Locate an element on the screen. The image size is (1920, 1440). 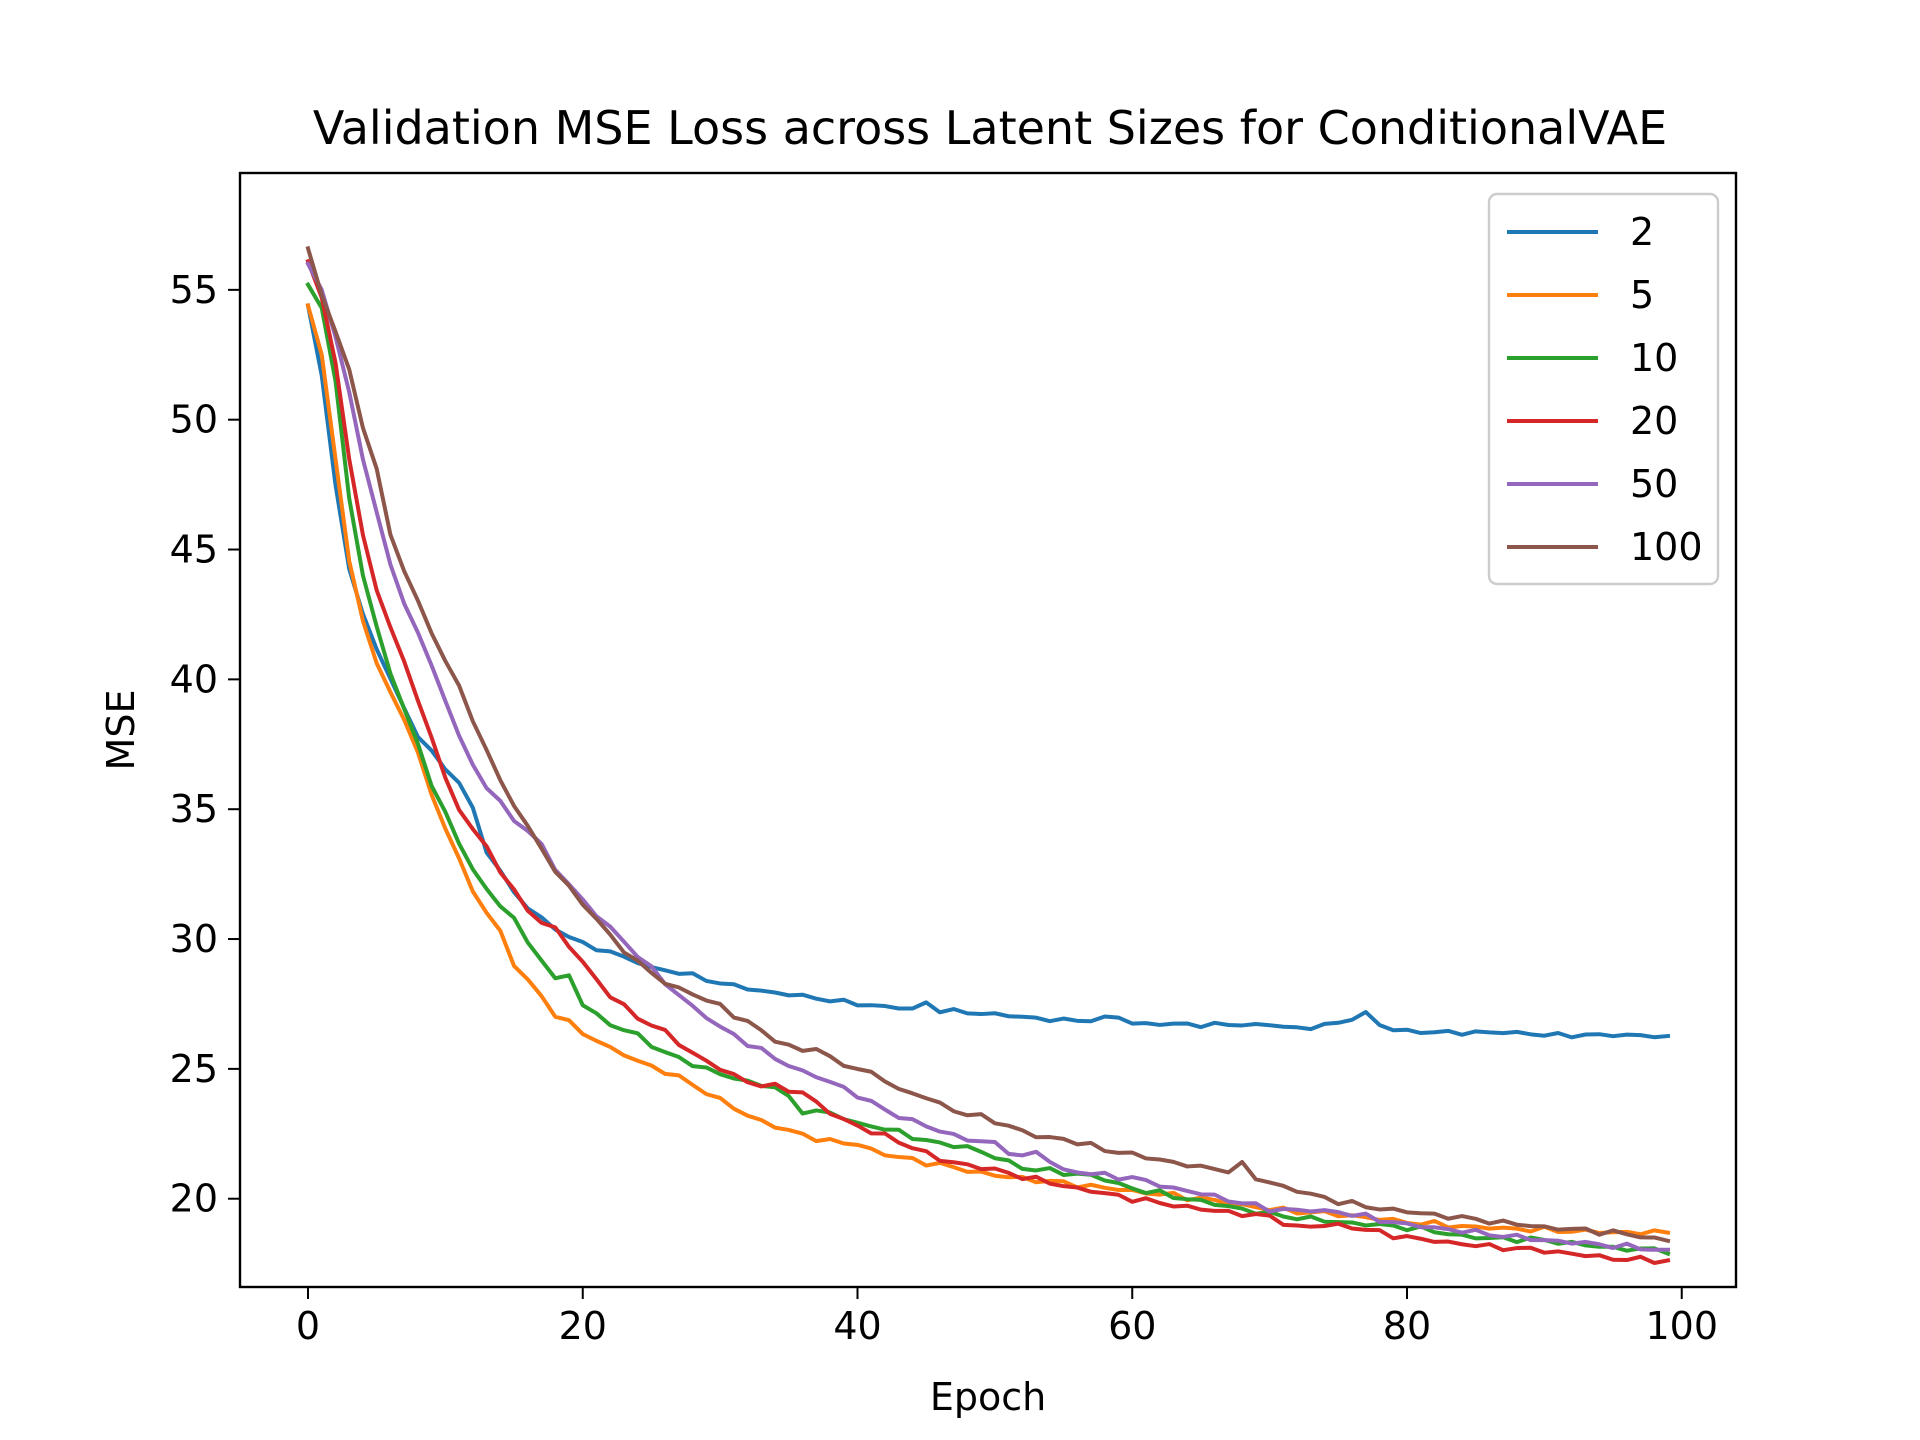
x-tick-label: 0 is located at coordinates (308, 1326).